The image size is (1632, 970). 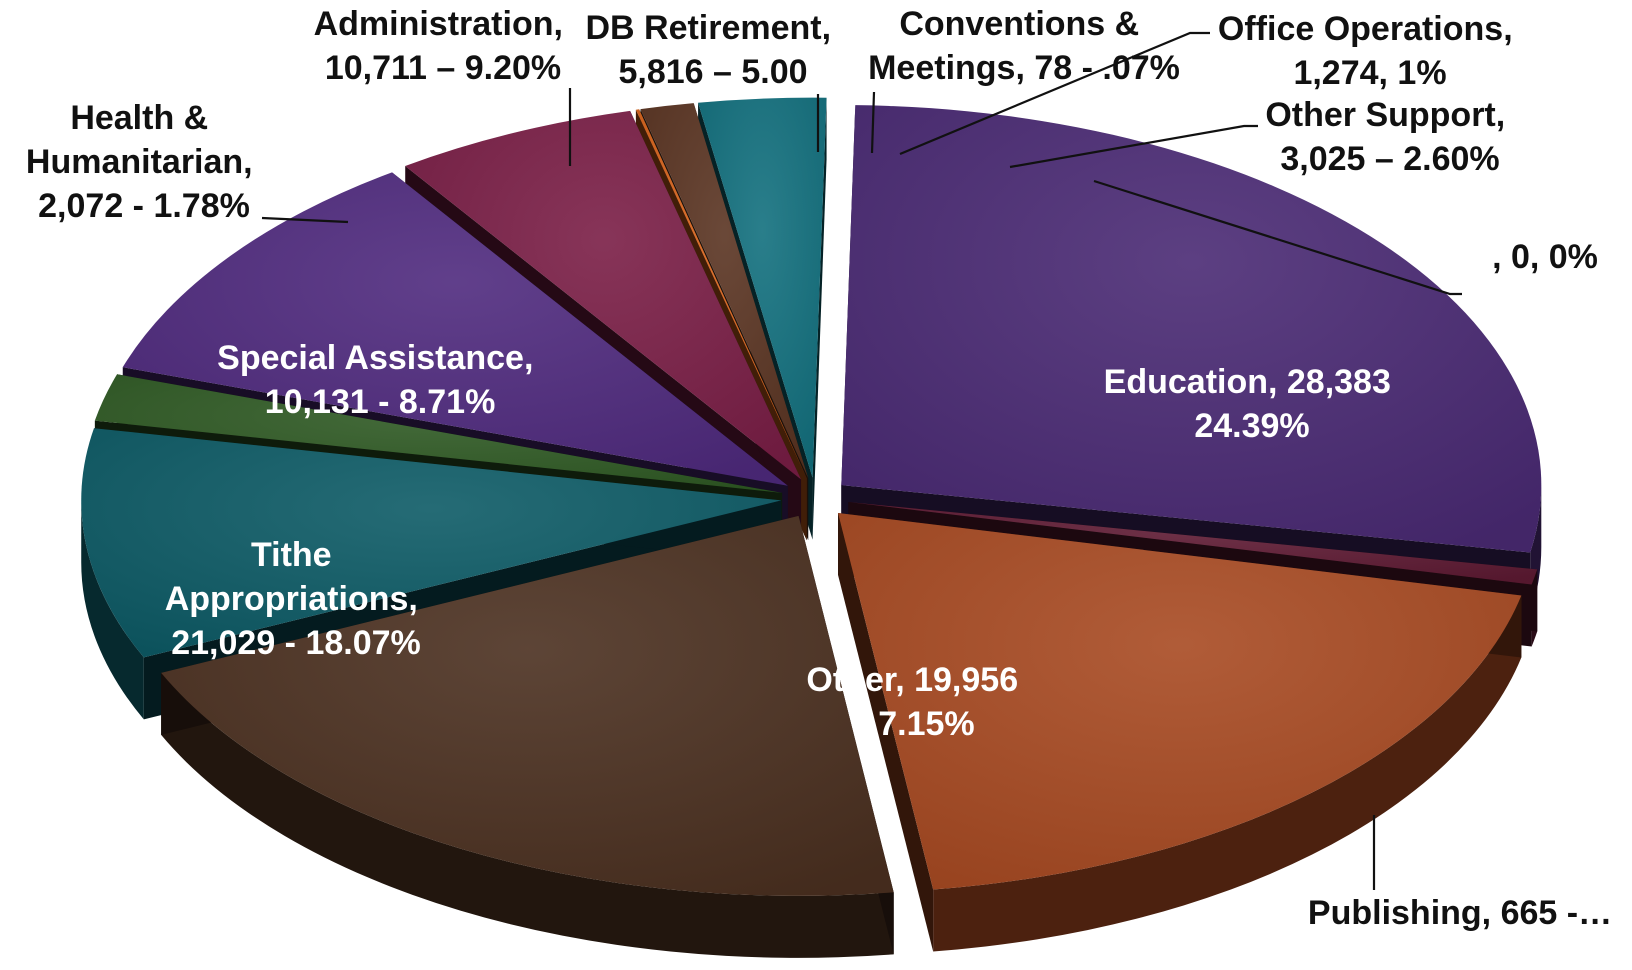 What do you see at coordinates (1252, 404) in the screenshot?
I see `label-education: Education, 28,383 24.39%` at bounding box center [1252, 404].